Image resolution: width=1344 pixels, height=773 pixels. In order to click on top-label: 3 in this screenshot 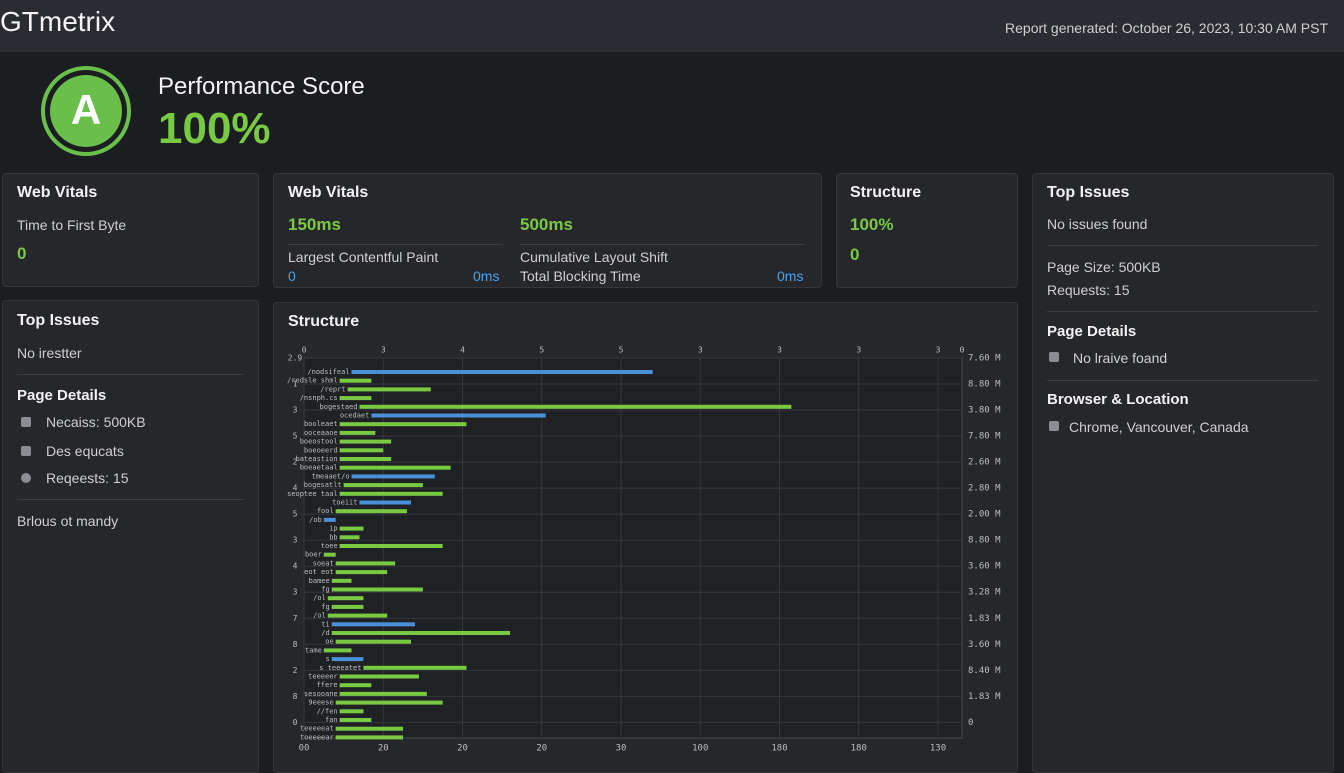, I will do `click(938, 350)`.